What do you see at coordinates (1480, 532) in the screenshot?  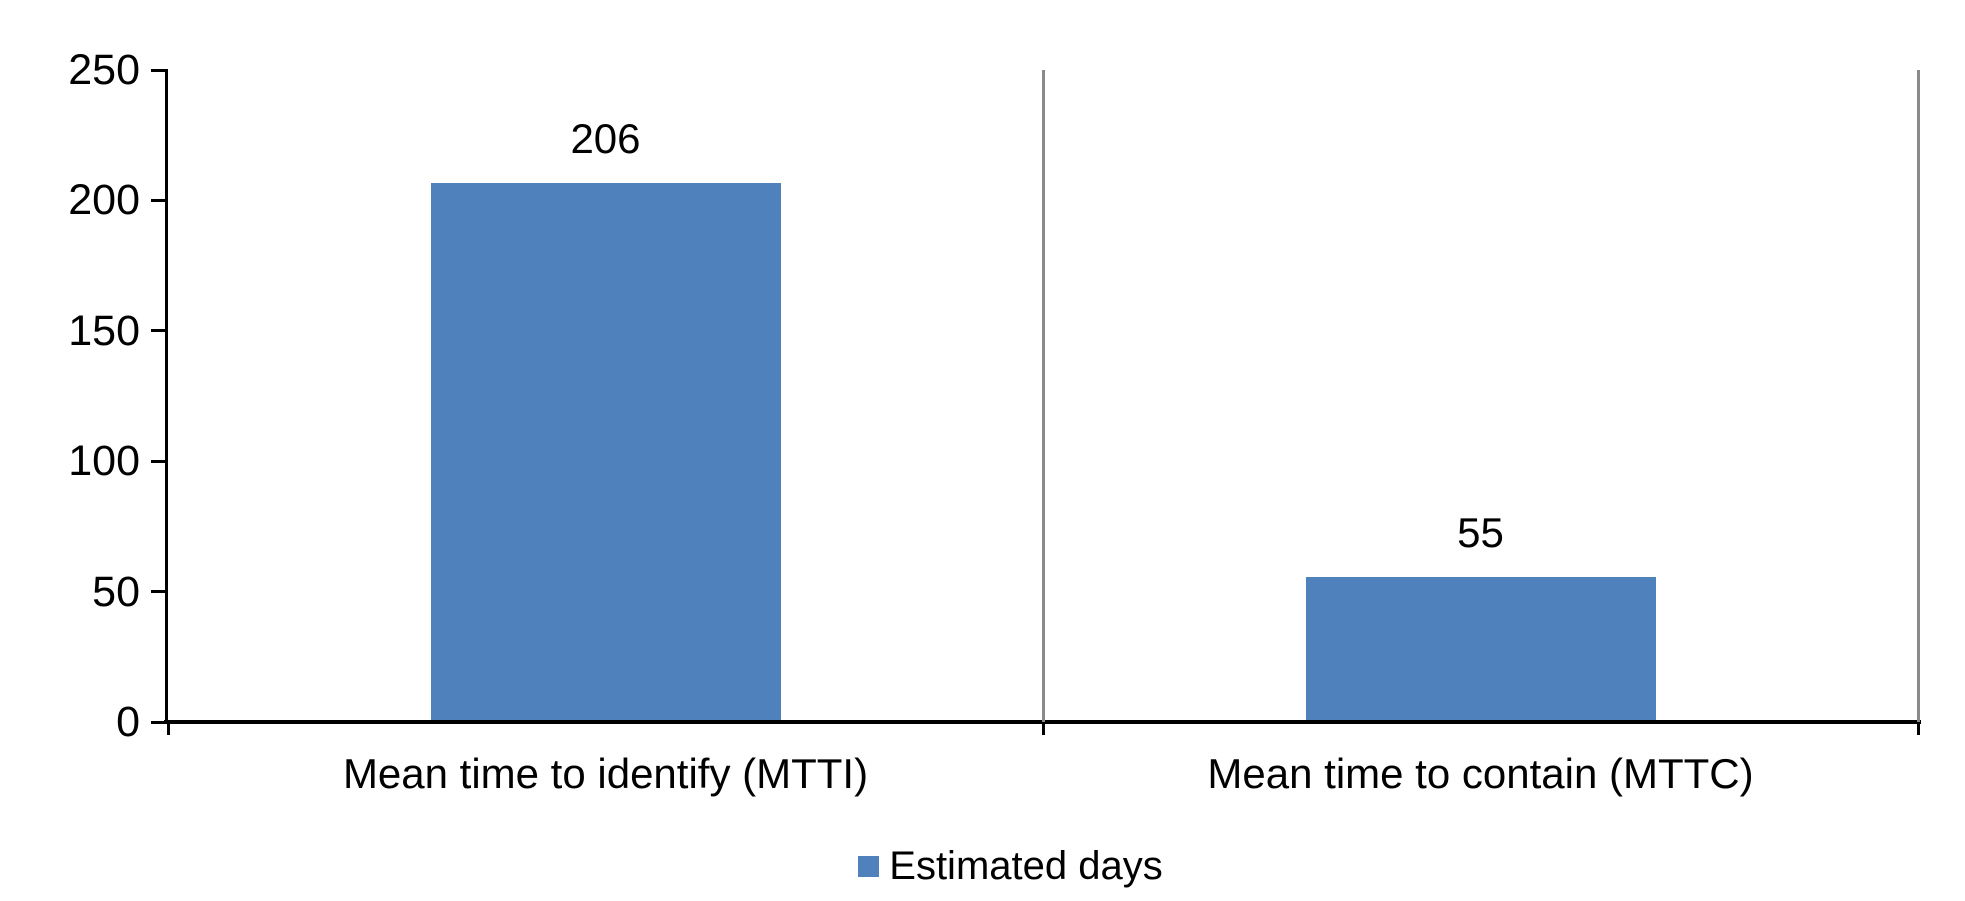 I see `bar-value-label: 55` at bounding box center [1480, 532].